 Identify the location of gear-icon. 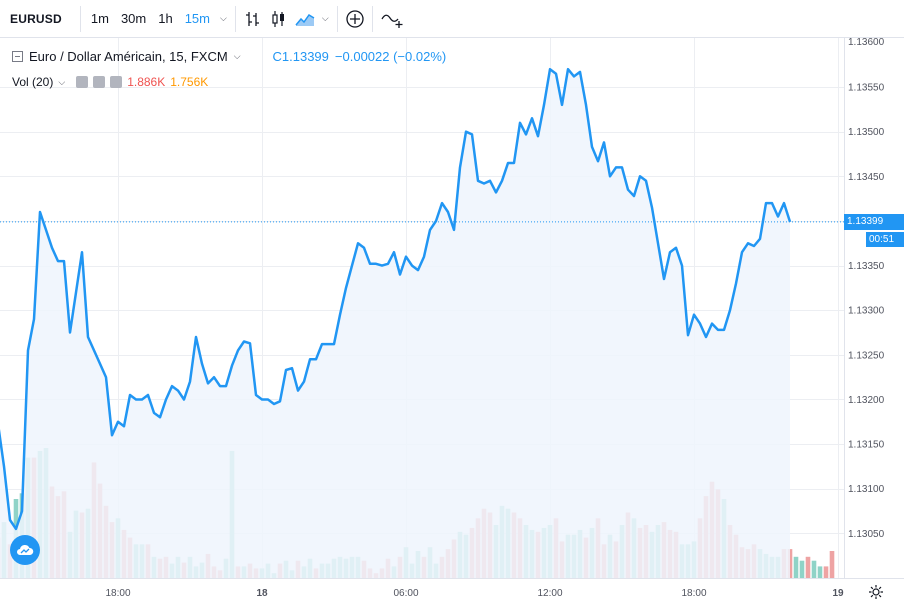
(99, 82).